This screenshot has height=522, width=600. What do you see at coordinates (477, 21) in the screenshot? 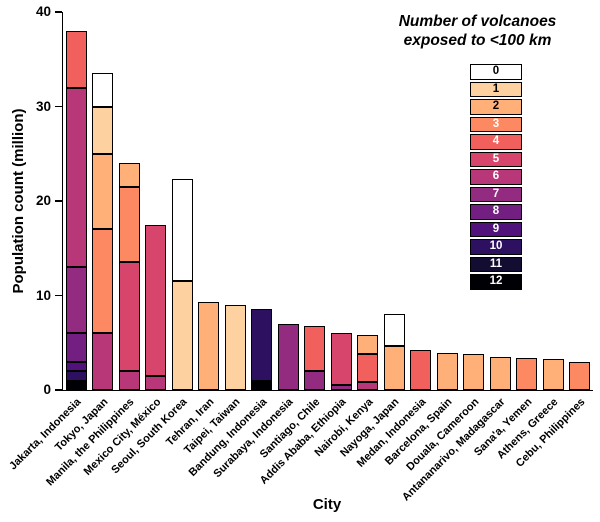
I see `legend-title-line1: Number of volcanoes` at bounding box center [477, 21].